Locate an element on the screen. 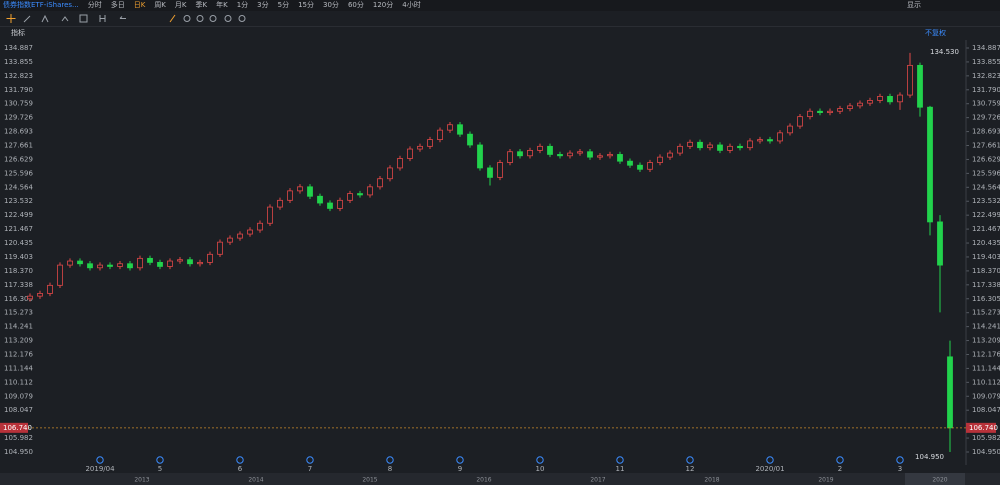 Image resolution: width=1000 pixels, height=485 pixels. y-tick-label: 105.982 is located at coordinates (18, 438).